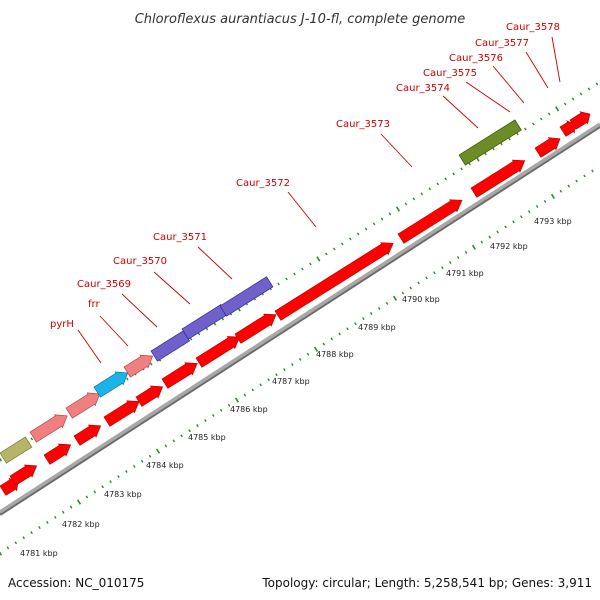  What do you see at coordinates (509, 246) in the screenshot?
I see `kbp-label: 4792 kbp` at bounding box center [509, 246].